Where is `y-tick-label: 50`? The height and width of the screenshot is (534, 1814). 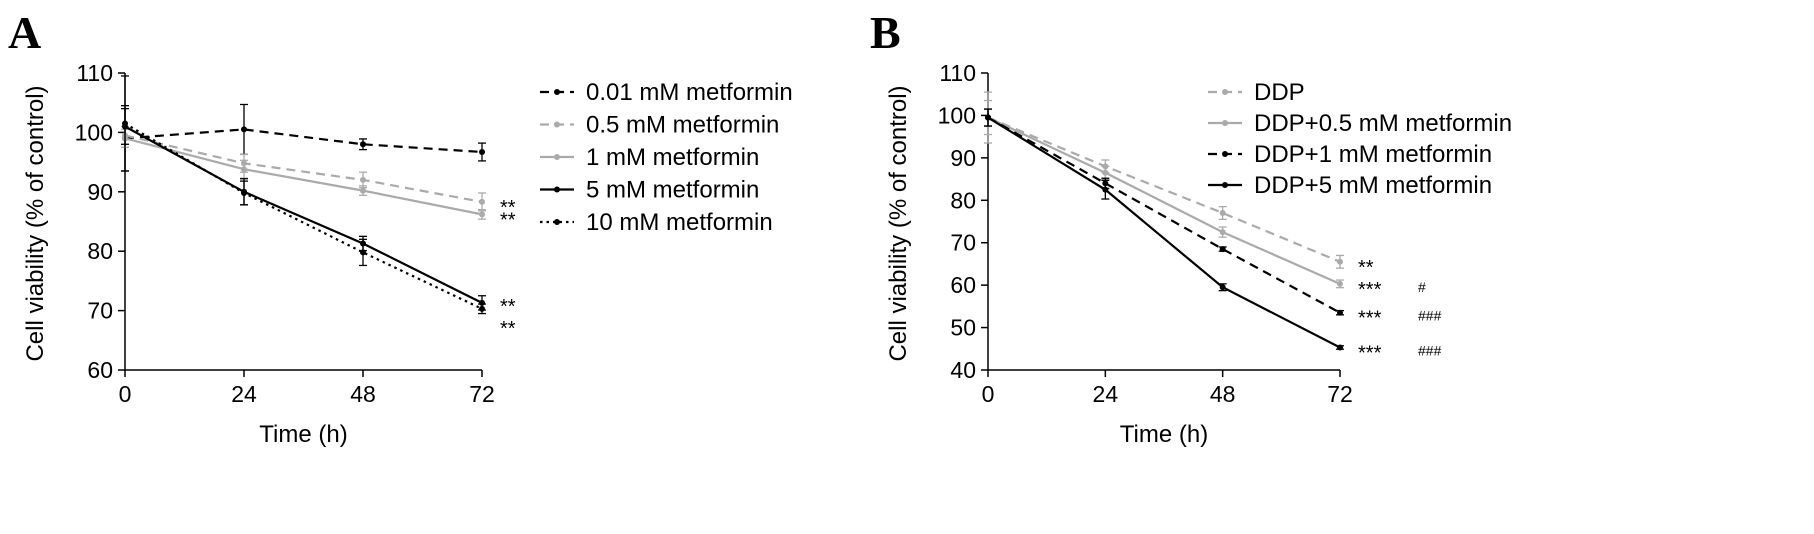
y-tick-label: 50 is located at coordinates (963, 328).